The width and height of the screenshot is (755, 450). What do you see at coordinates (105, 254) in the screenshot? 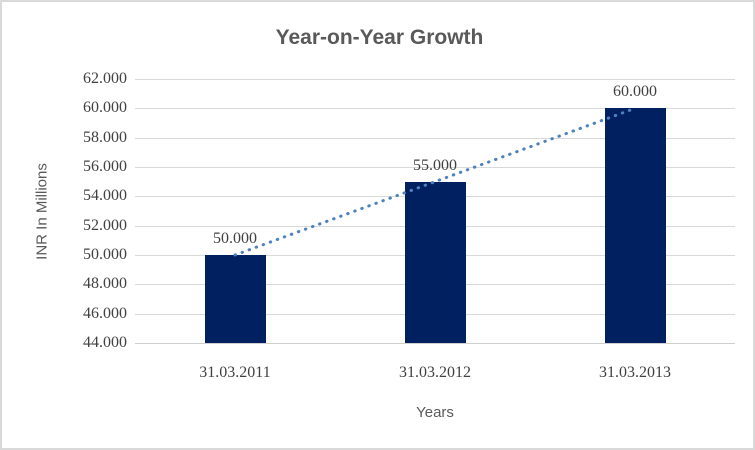
I see `y-tick-label: 50.000` at bounding box center [105, 254].